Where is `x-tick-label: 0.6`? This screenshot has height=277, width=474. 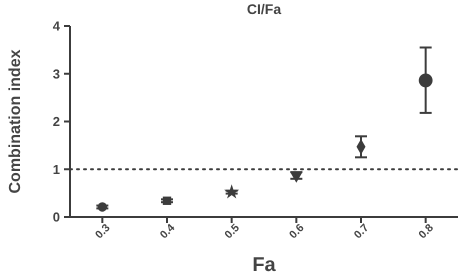
x-tick-label: 0.6 is located at coordinates (297, 232).